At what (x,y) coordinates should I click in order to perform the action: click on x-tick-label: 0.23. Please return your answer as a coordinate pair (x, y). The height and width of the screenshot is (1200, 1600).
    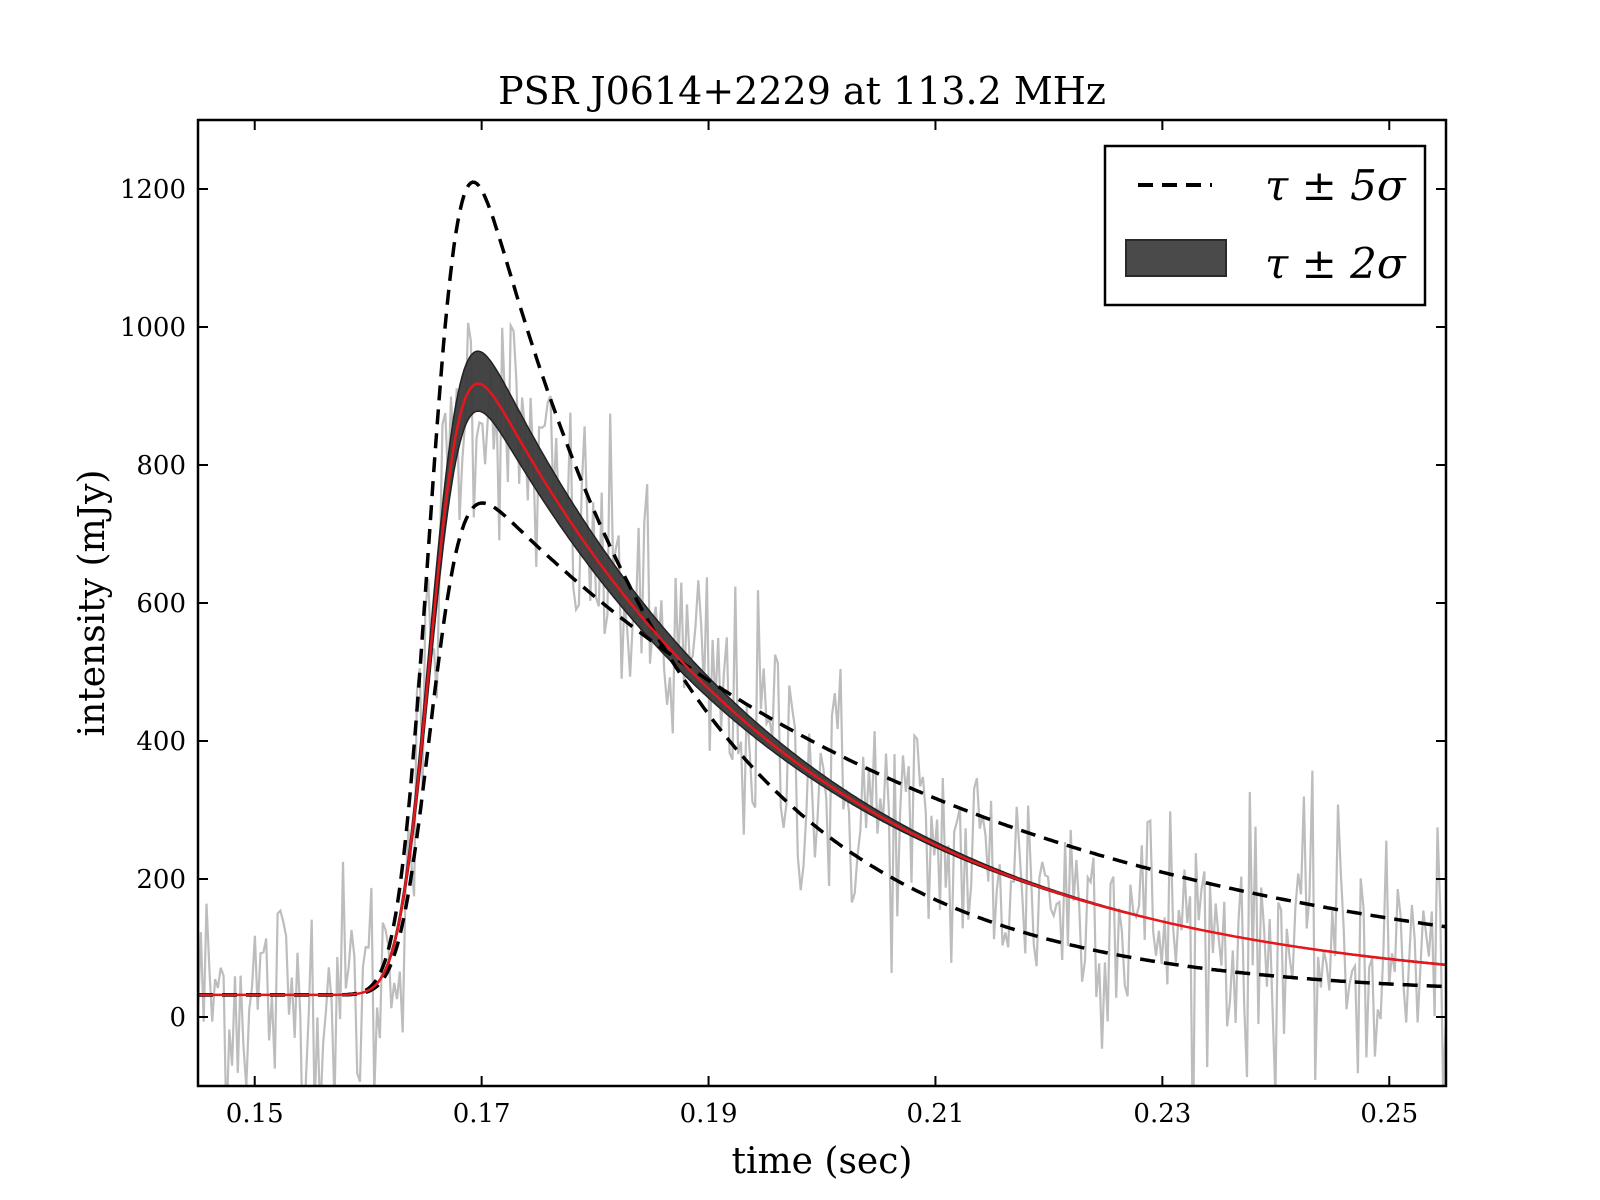
    Looking at the image, I should click on (1162, 1114).